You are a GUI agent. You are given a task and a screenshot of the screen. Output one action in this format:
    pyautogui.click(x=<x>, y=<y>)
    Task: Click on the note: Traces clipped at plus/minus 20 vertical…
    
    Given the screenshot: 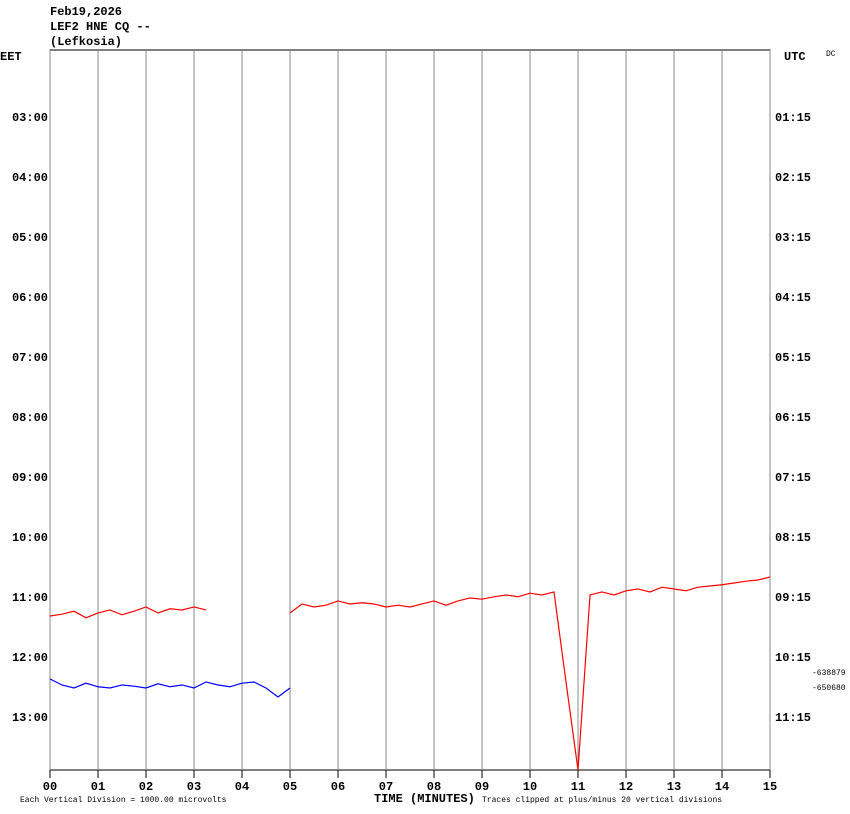 What is the action you would take?
    pyautogui.click(x=602, y=800)
    